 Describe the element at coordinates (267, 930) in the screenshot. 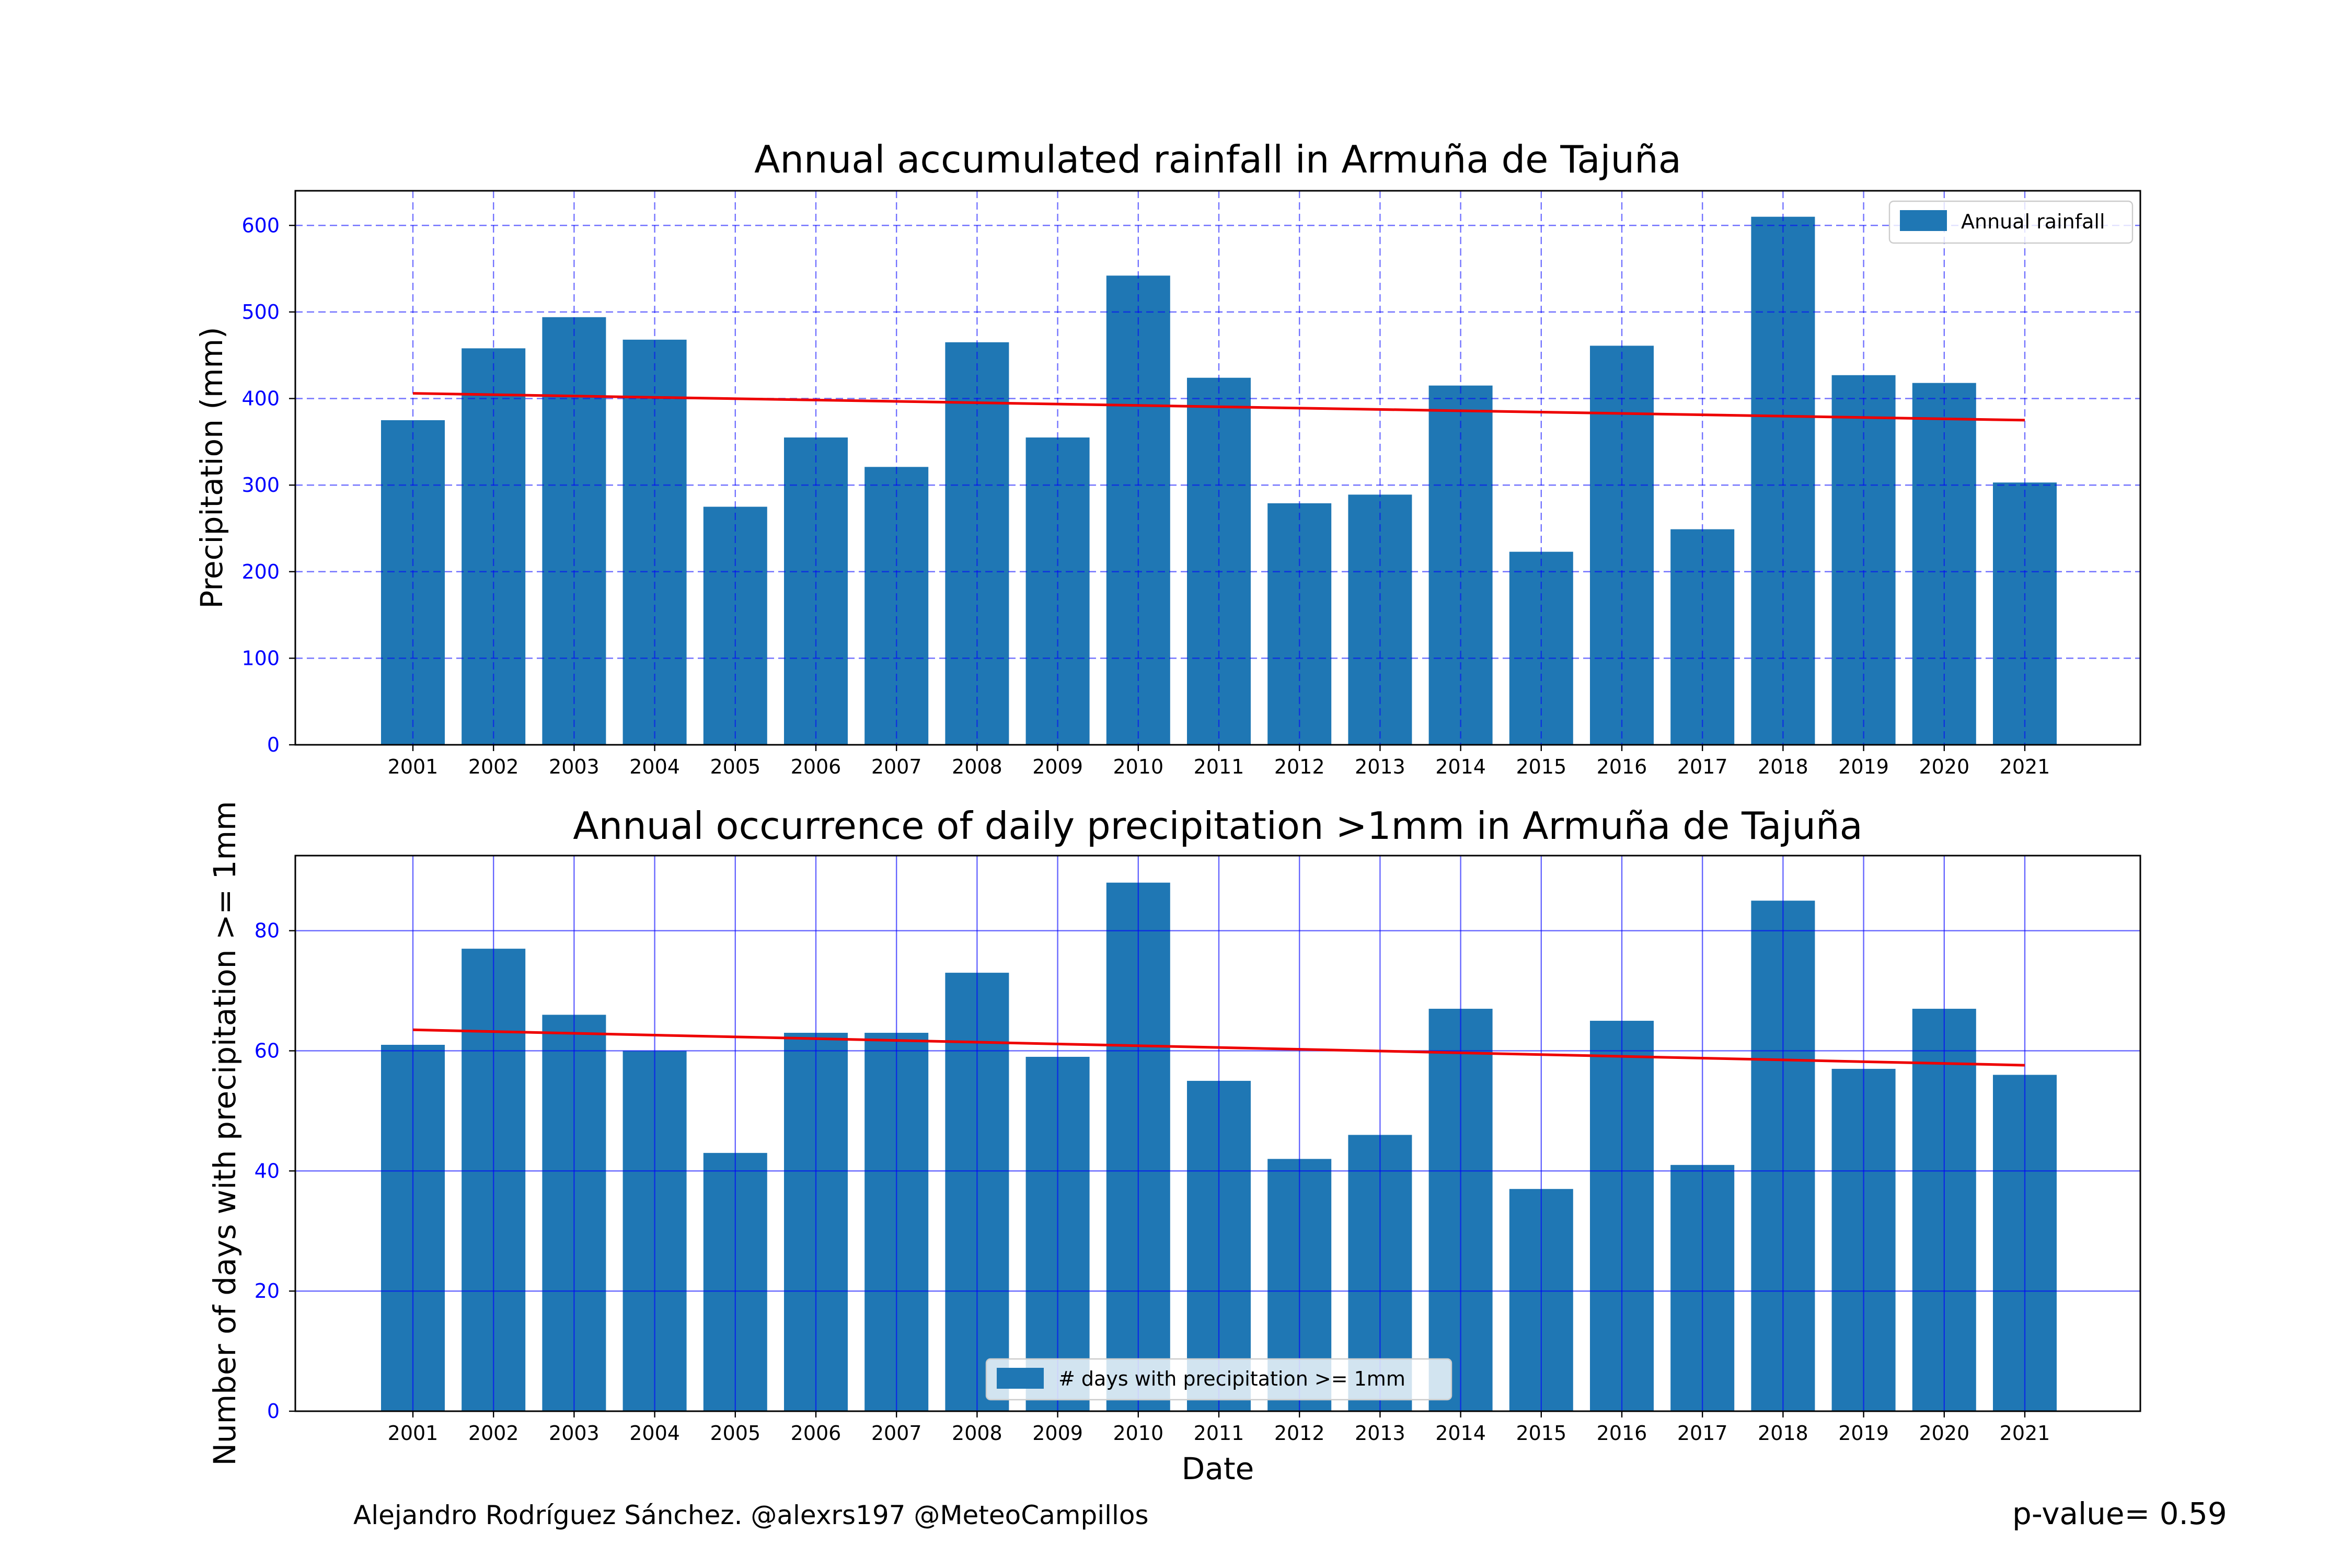

I see `y-tick-label: 80` at that location.